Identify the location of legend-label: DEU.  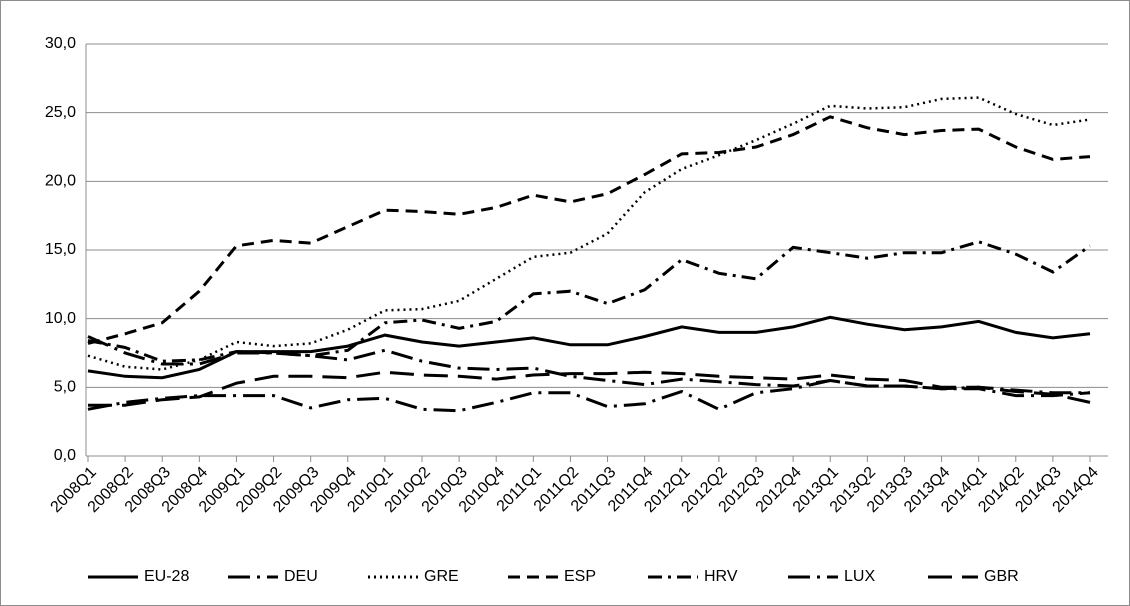
(301, 576).